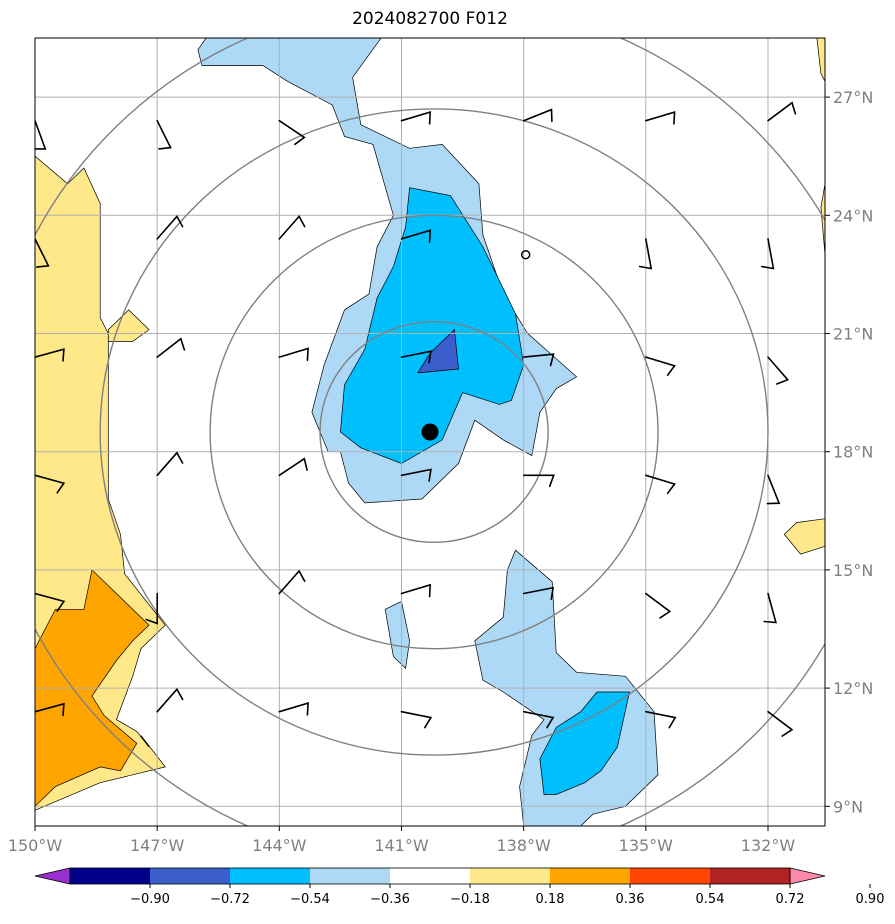 This screenshot has width=895, height=924. What do you see at coordinates (853, 97) in the screenshot?
I see `y-tick-label: 27°N` at bounding box center [853, 97].